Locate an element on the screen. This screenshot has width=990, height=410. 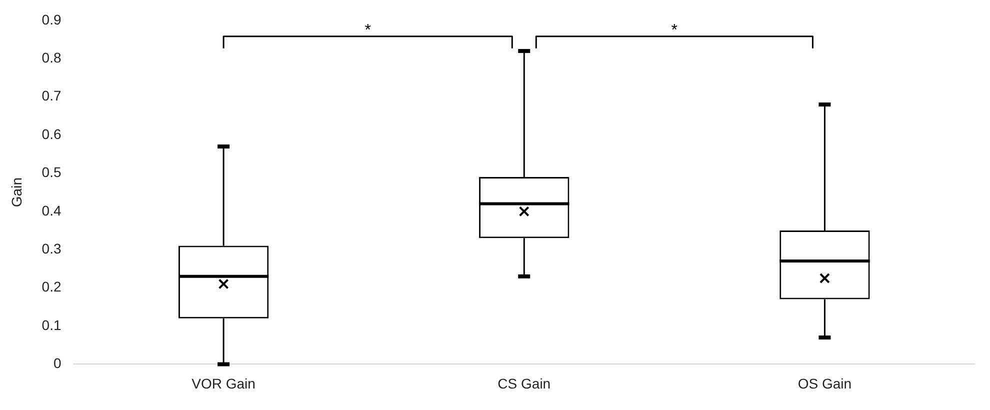
x-tick-label: VOR Gain is located at coordinates (224, 383).